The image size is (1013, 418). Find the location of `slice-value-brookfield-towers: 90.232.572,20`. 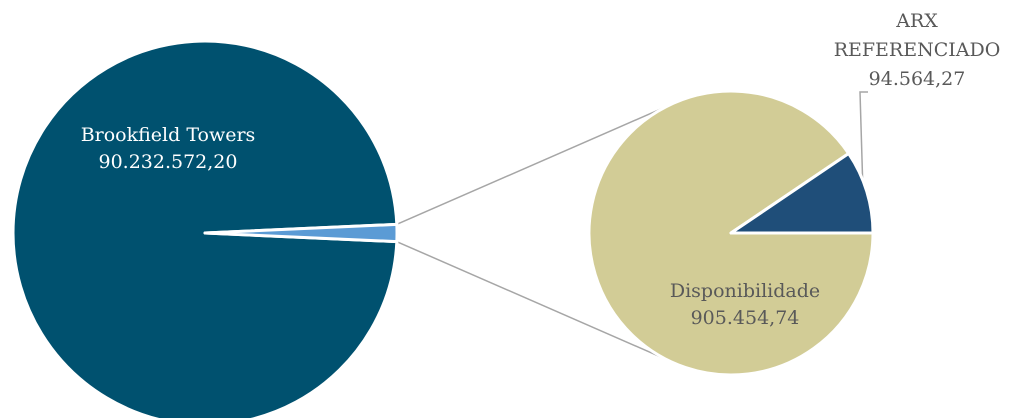

slice-value-brookfield-towers: 90.232.572,20 is located at coordinates (167, 162).